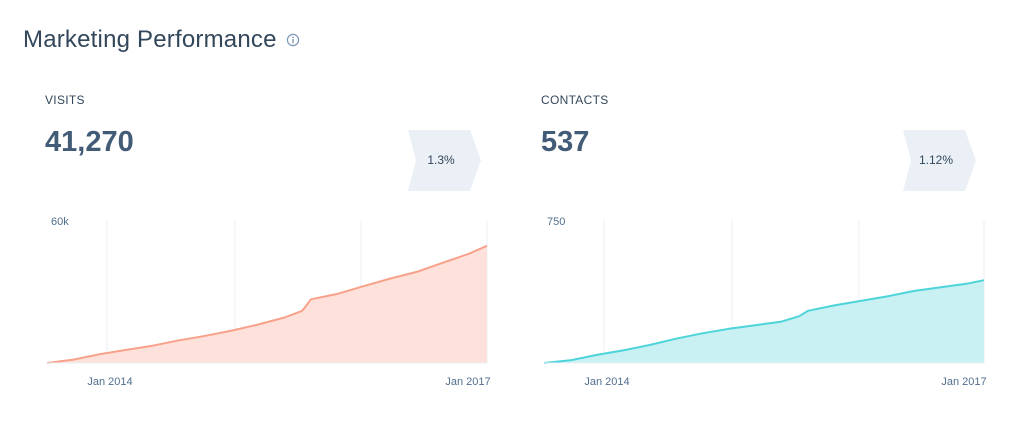 This screenshot has height=423, width=1009. I want to click on contacts-change-badge: 1.12%, so click(940, 160).